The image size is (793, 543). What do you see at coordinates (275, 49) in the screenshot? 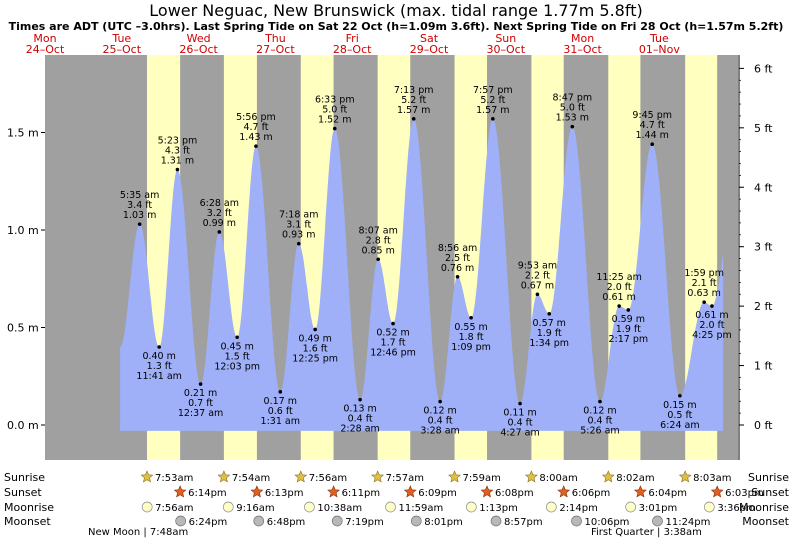
I see `day-date: 27–Oct` at bounding box center [275, 49].